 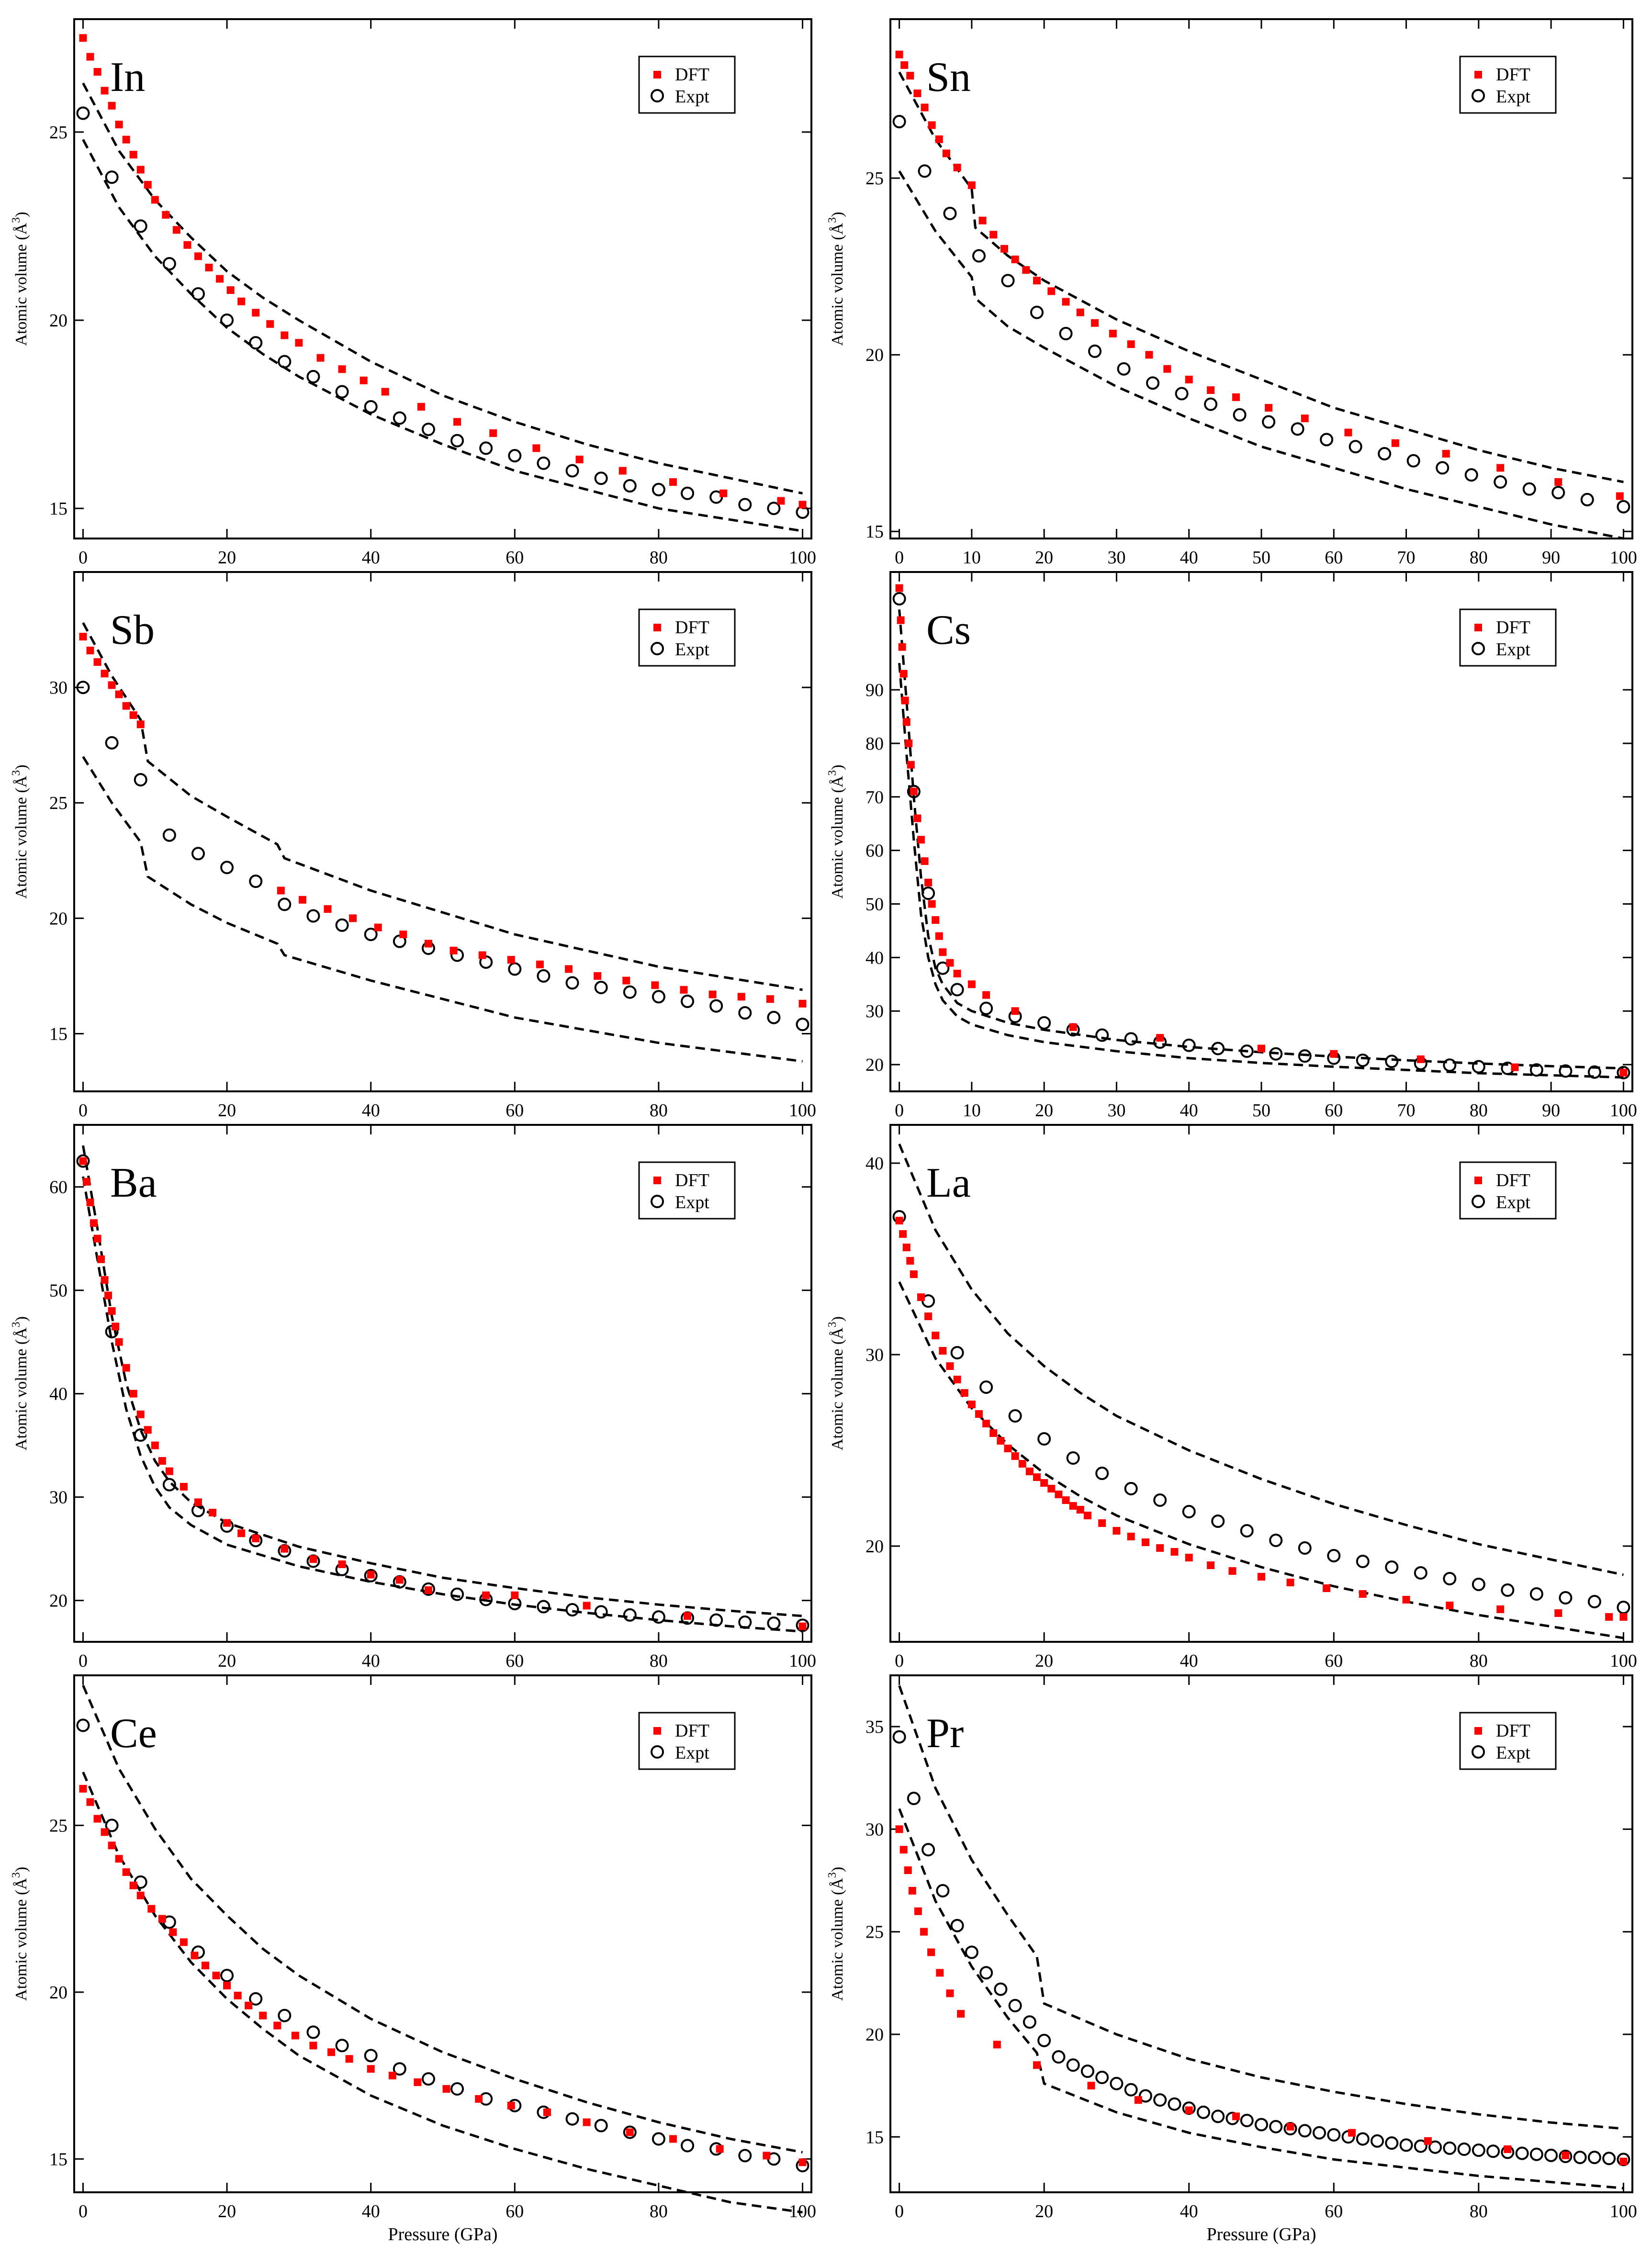 I want to click on x-tick-label: 80, so click(x=659, y=2211).